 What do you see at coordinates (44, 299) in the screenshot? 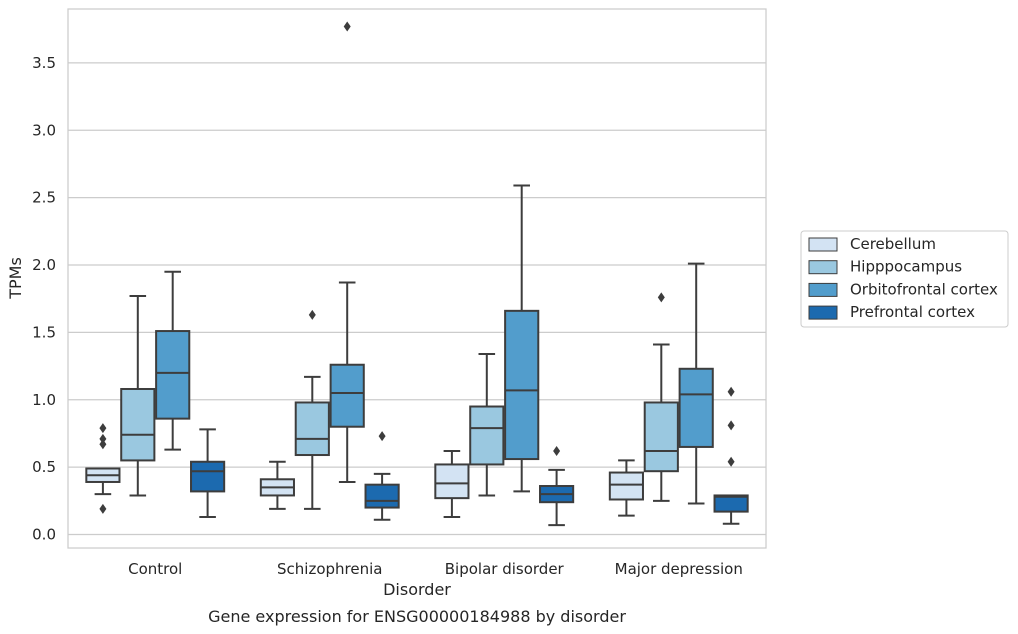
I see `y-tick-labels: 0.0 0.5 1.0 1.5 2.0 2.5 3.0 3.5` at bounding box center [44, 299].